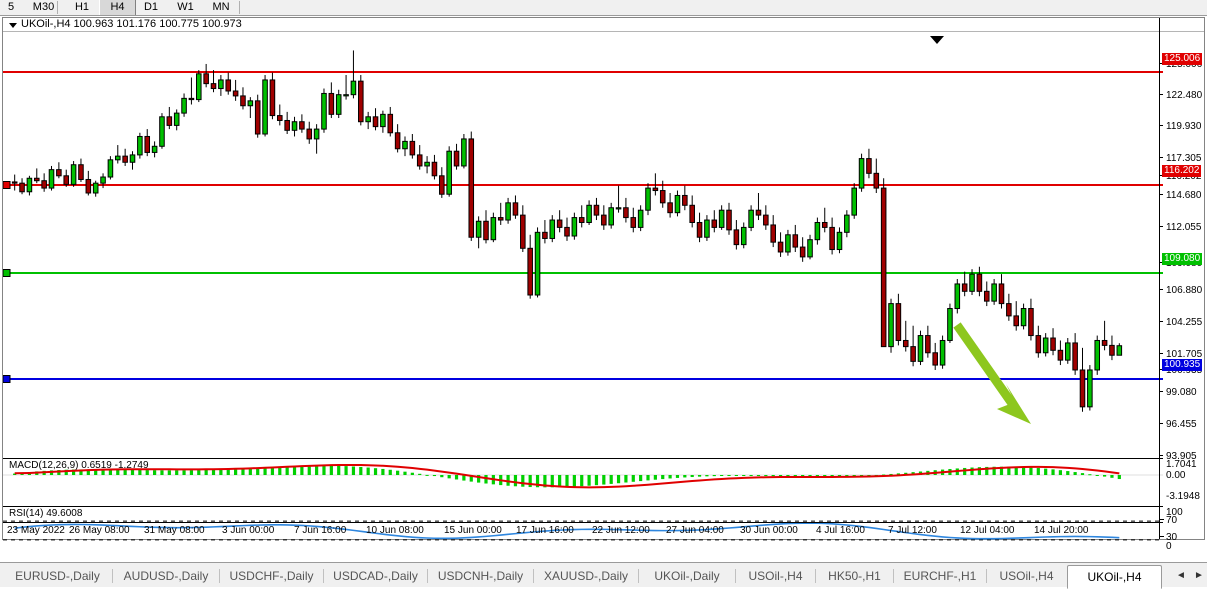  I want to click on price-badge-100-935: 100.935, so click(1182, 365).